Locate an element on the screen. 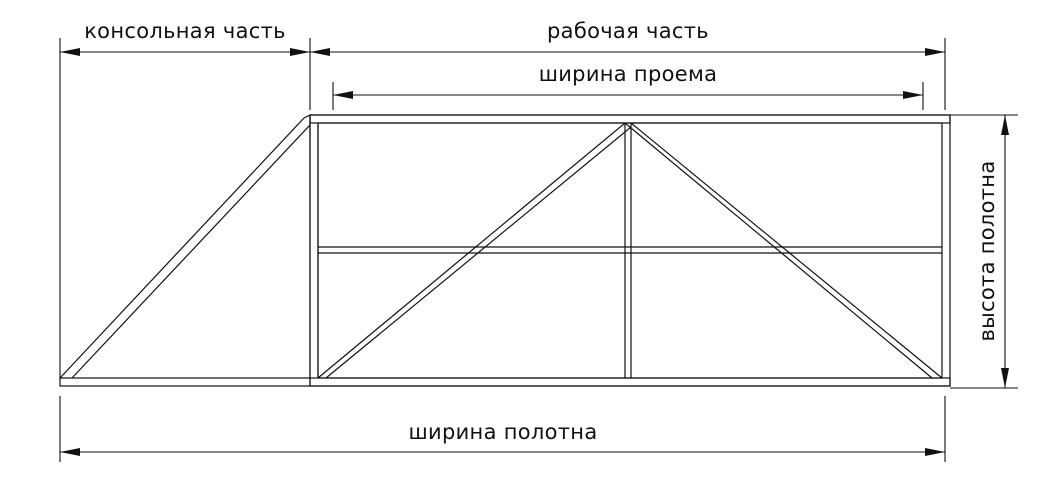  label-opening-width: ширина проема is located at coordinates (628, 74).